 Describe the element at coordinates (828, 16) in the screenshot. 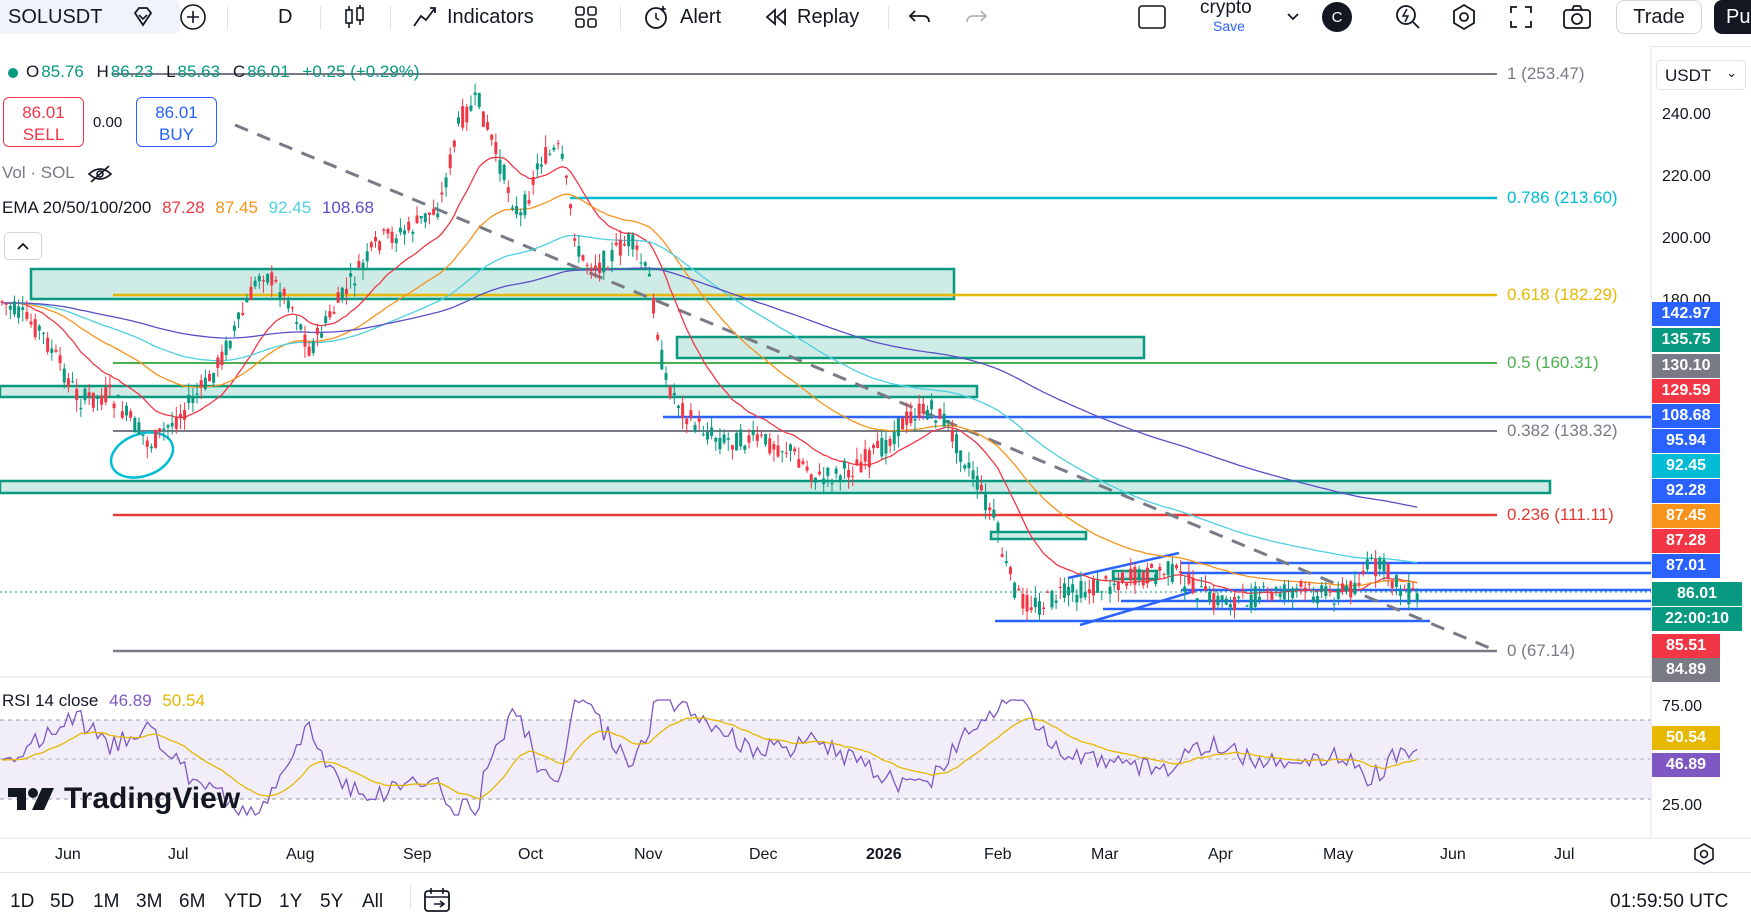

I see `replay-label: Replay` at that location.